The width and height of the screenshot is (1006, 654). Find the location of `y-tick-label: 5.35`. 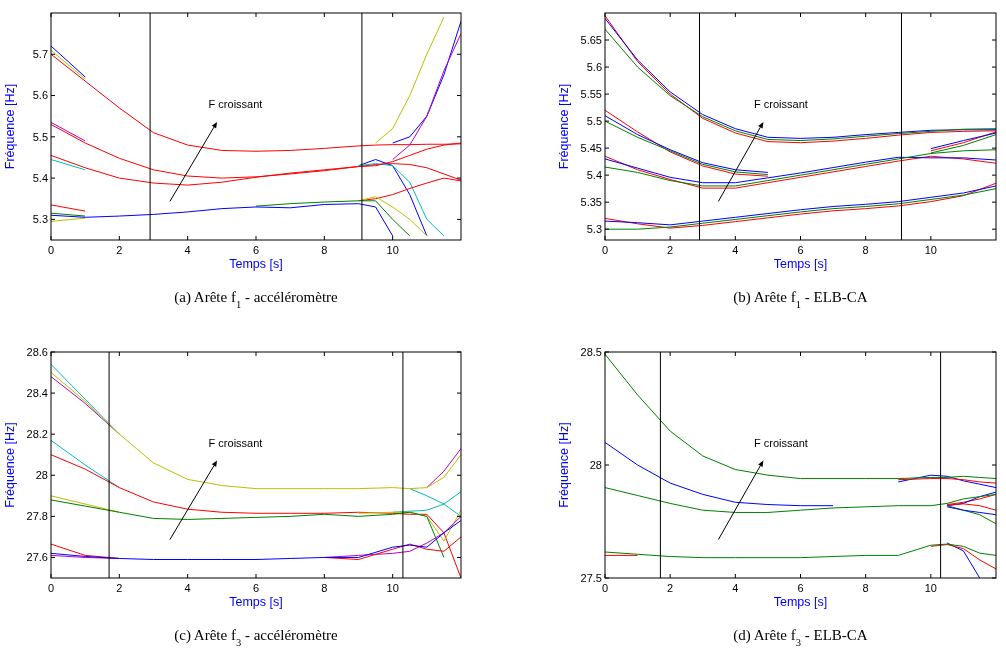

y-tick-label: 5.35 is located at coordinates (591, 202).